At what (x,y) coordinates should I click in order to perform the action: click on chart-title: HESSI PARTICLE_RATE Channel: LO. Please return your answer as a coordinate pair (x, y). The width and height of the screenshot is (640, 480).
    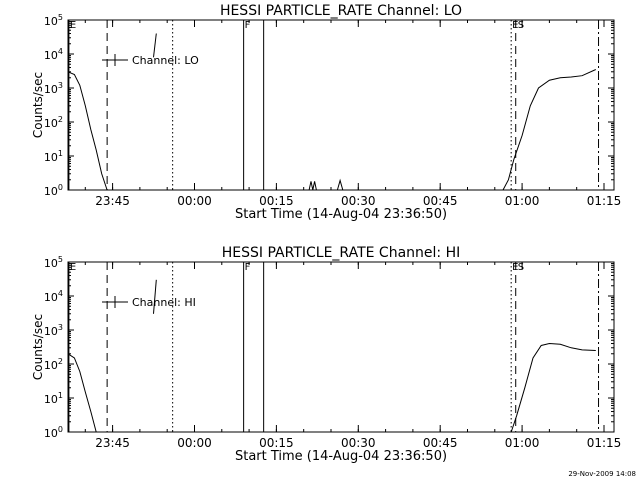
    Looking at the image, I should click on (341, 11).